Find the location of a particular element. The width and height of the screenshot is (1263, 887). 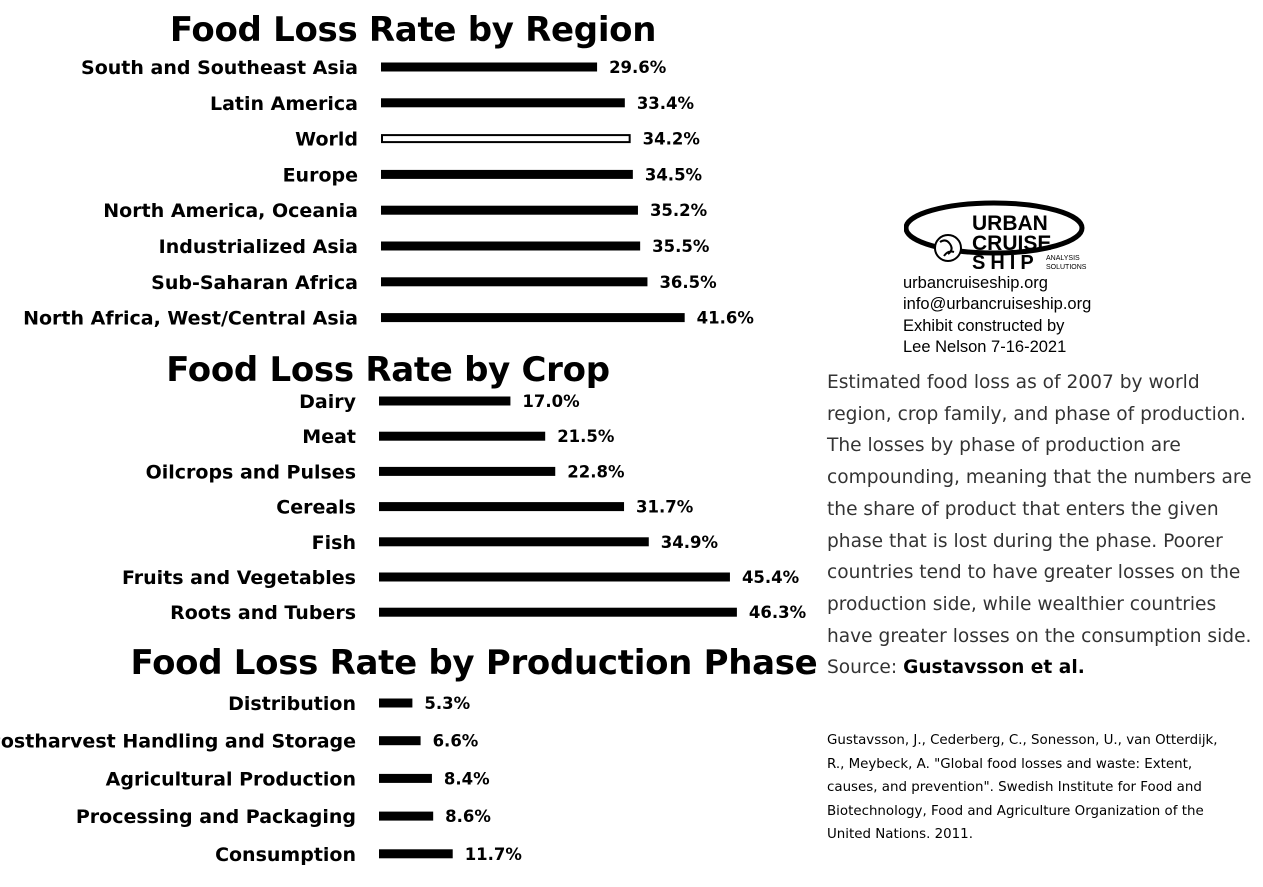

source-prefix: Source: is located at coordinates (862, 668).